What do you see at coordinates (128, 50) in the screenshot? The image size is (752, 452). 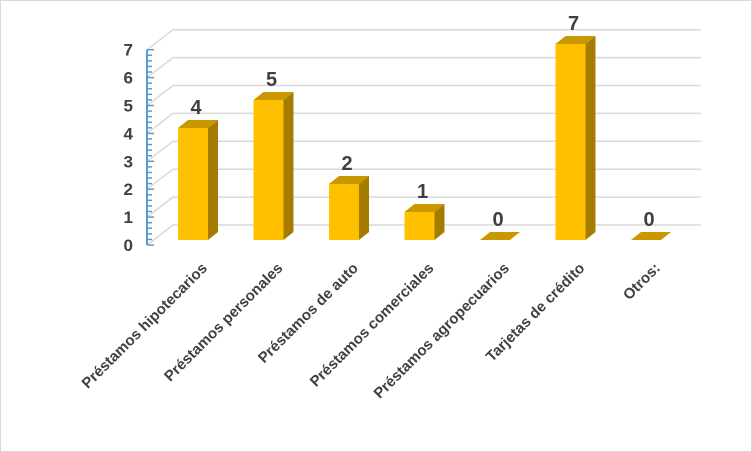 I see `y-tick-label: 7` at bounding box center [128, 50].